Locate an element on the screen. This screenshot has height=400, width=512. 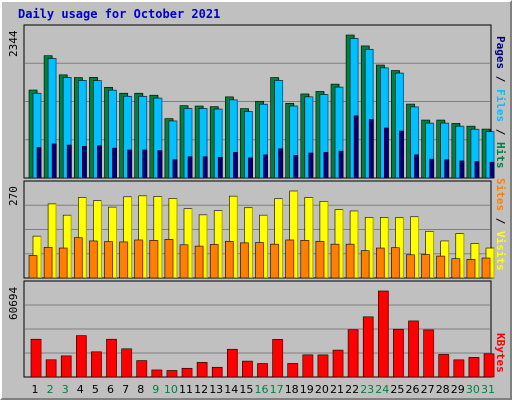
x-tick-day-31: 31 is located at coordinates (488, 389).